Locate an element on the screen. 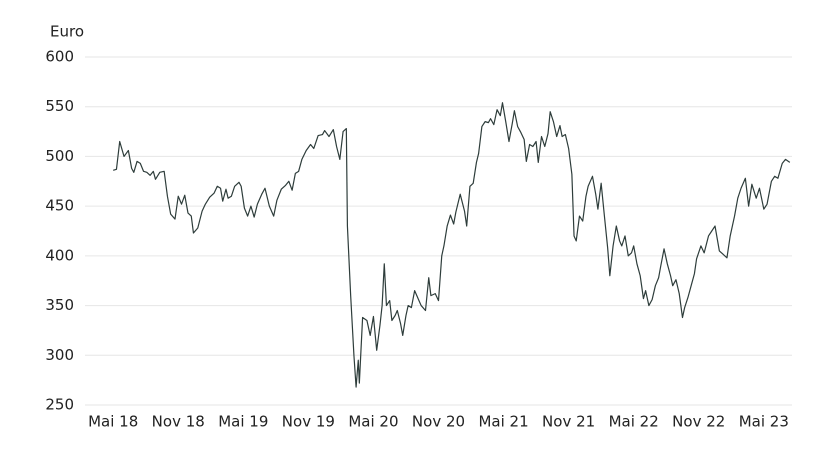  x-tick-label: Mai 20 is located at coordinates (373, 422).